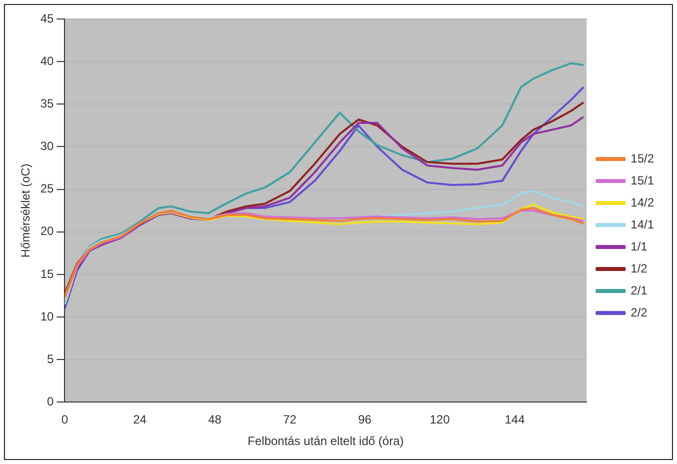 The image size is (677, 464). What do you see at coordinates (47, 146) in the screenshot?
I see `y-tick-label: 30` at bounding box center [47, 146].